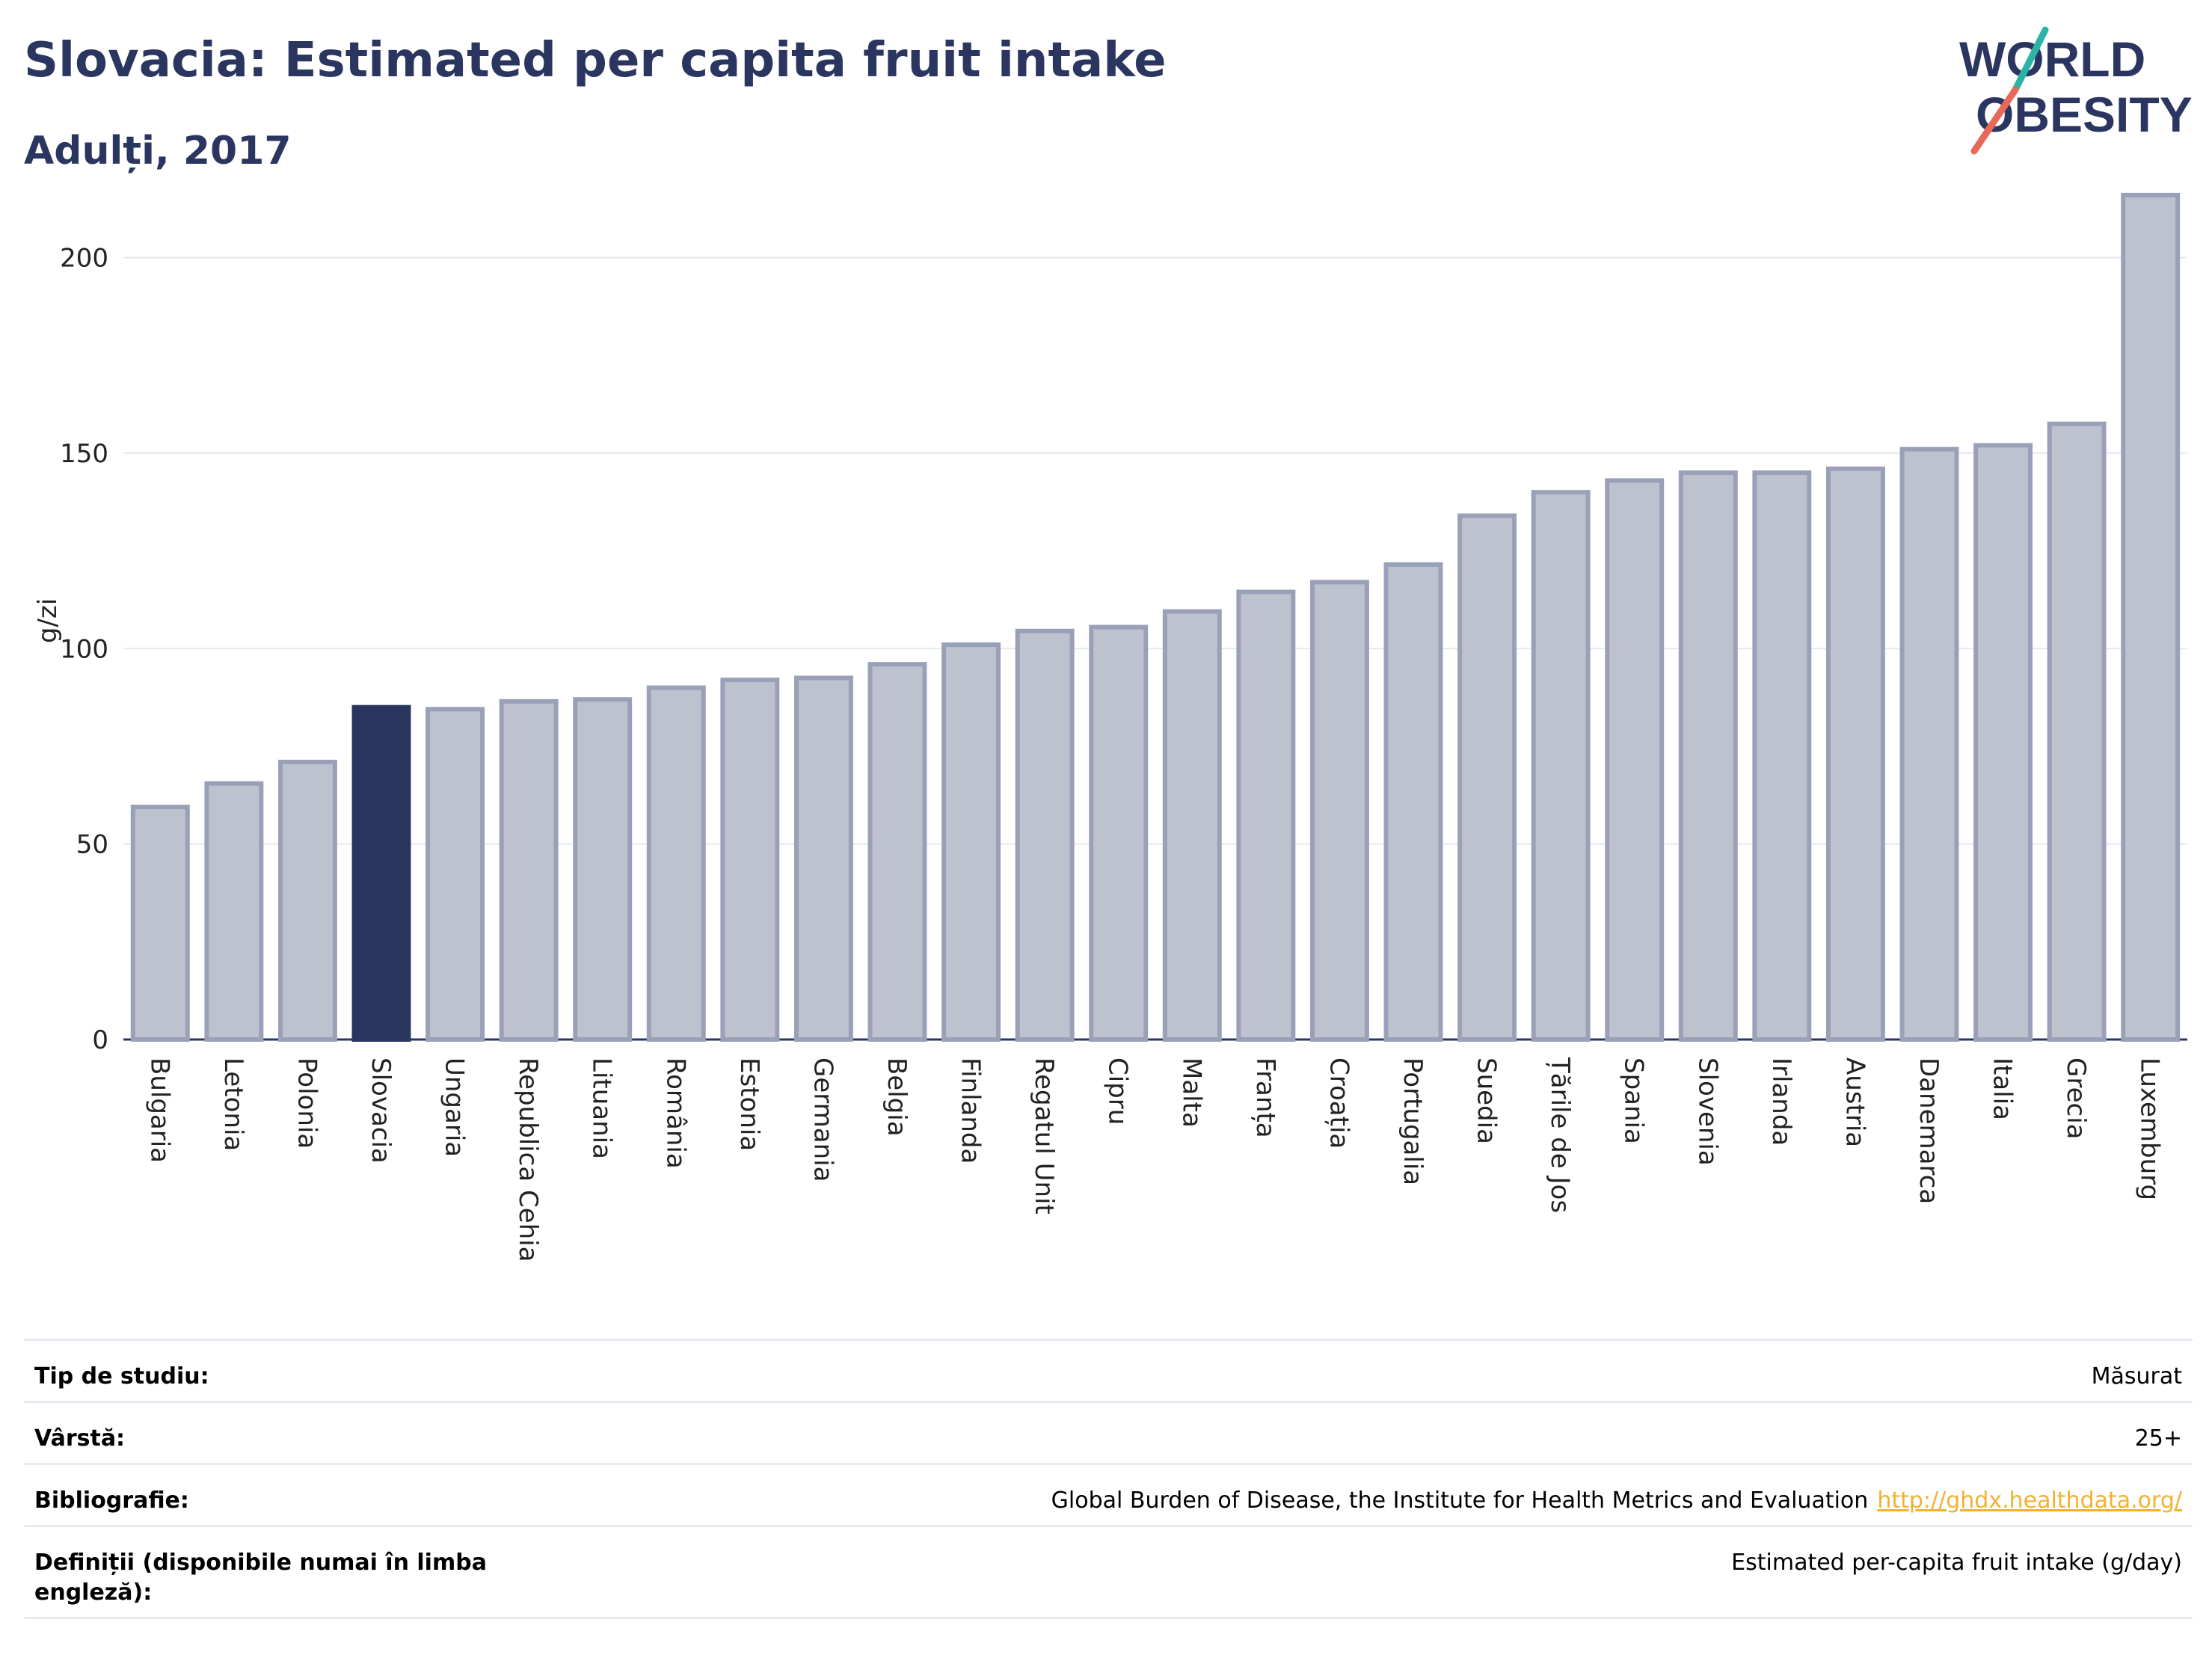 Image resolution: width=2212 pixels, height=1655 pixels. I want to click on x-tick-label: Polonia, so click(307, 1103).